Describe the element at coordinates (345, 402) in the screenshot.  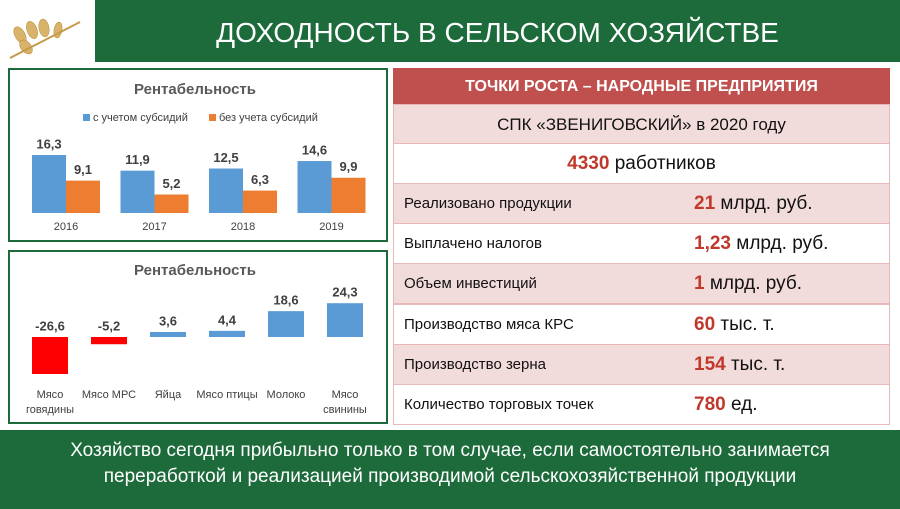
I see `x-tick-label: Мясо свинины` at that location.